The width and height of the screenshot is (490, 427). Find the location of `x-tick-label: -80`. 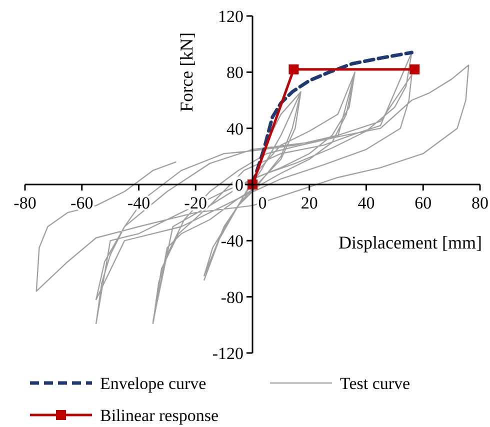

x-tick-label: -80 is located at coordinates (25, 203).